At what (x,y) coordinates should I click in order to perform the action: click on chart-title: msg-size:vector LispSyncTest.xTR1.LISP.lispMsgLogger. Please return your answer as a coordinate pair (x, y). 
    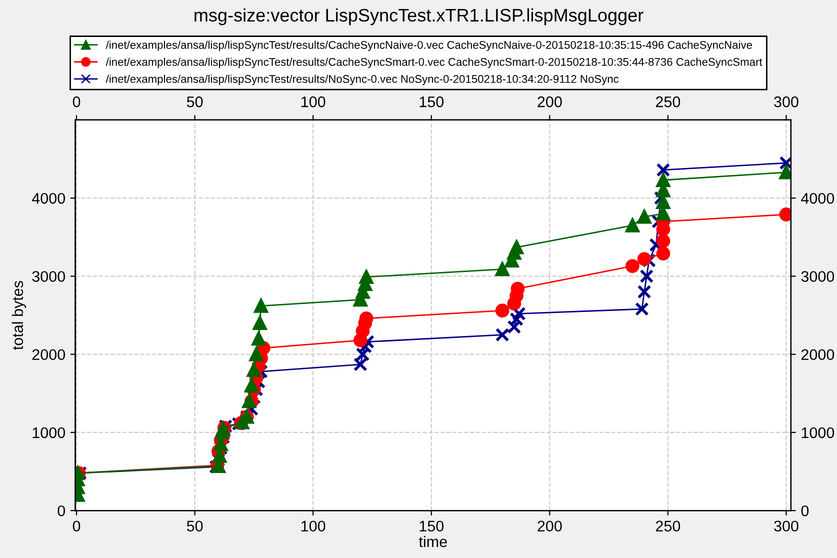
    Looking at the image, I should click on (419, 17).